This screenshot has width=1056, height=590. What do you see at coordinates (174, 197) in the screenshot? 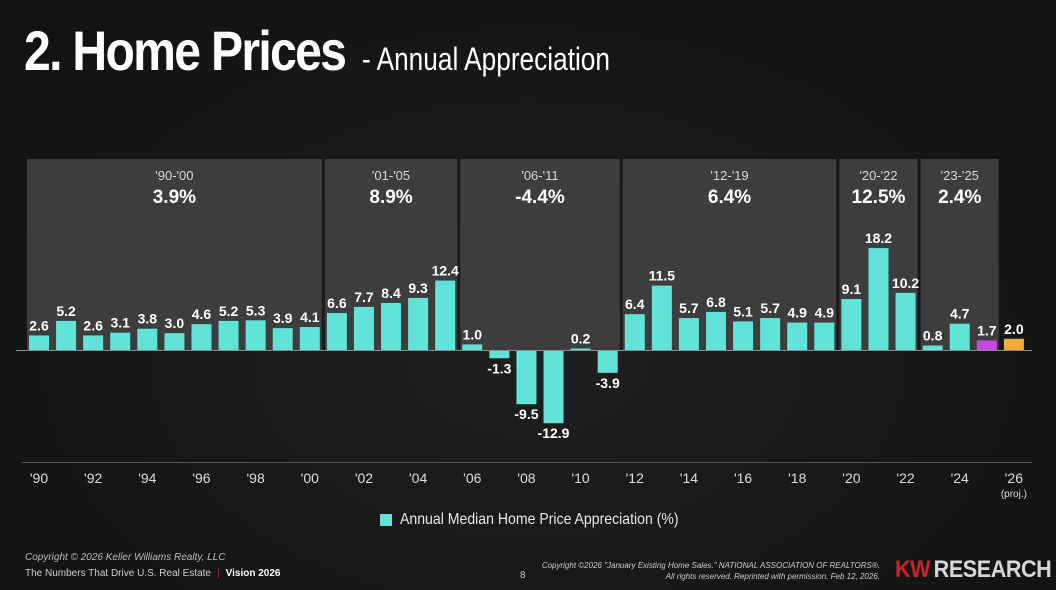
I see `period-average: 3.9%` at bounding box center [174, 197].